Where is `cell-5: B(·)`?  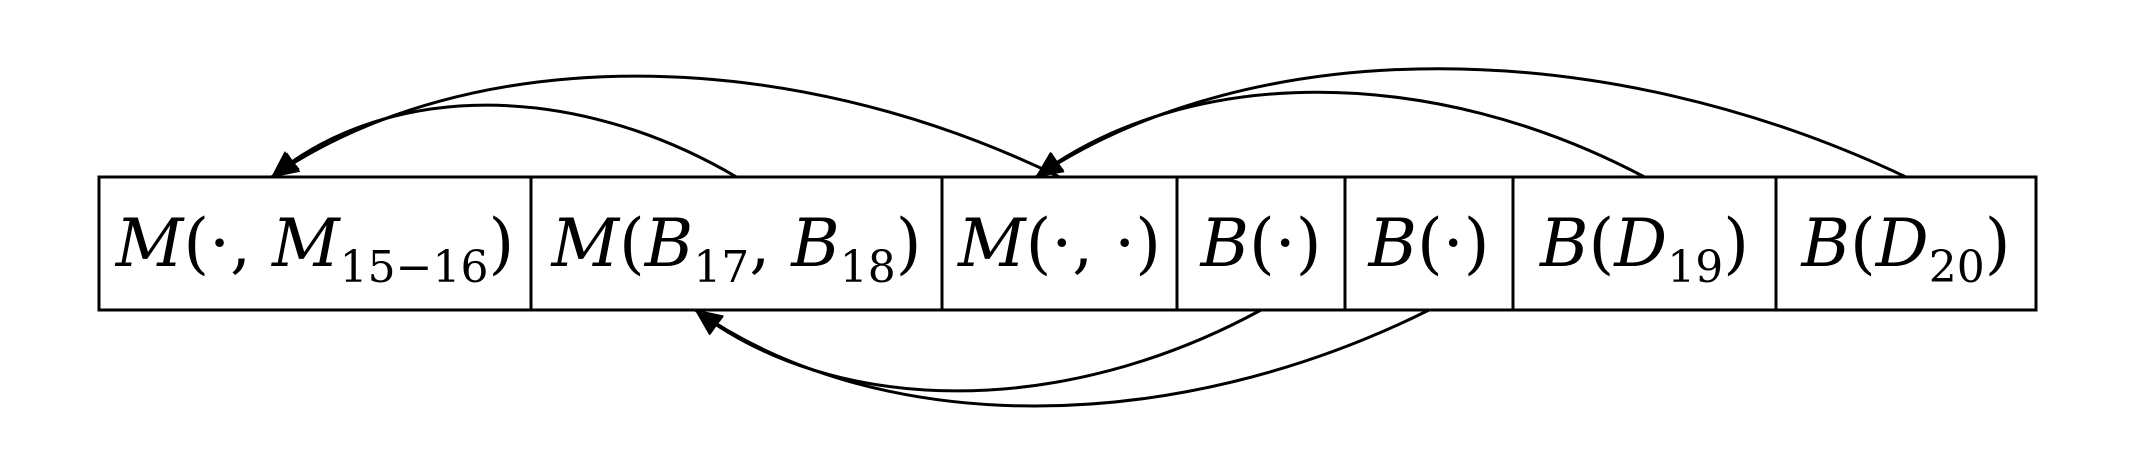
cell-5: B(·) is located at coordinates (1429, 243).